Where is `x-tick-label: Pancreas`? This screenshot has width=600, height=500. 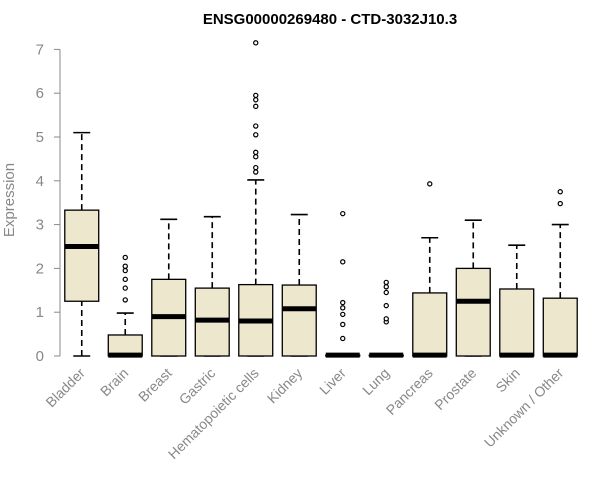 x-tick-label: Pancreas is located at coordinates (409, 391).